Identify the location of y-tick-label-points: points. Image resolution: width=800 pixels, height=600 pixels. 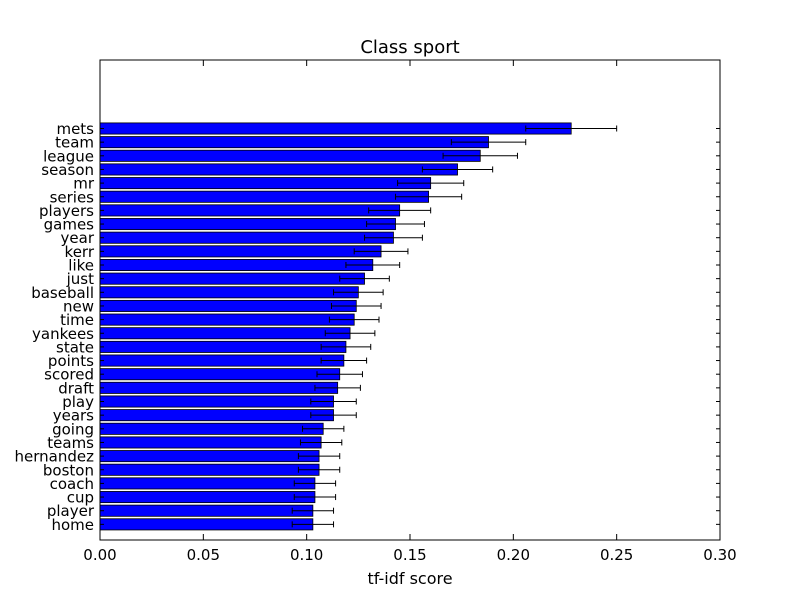
(71, 361).